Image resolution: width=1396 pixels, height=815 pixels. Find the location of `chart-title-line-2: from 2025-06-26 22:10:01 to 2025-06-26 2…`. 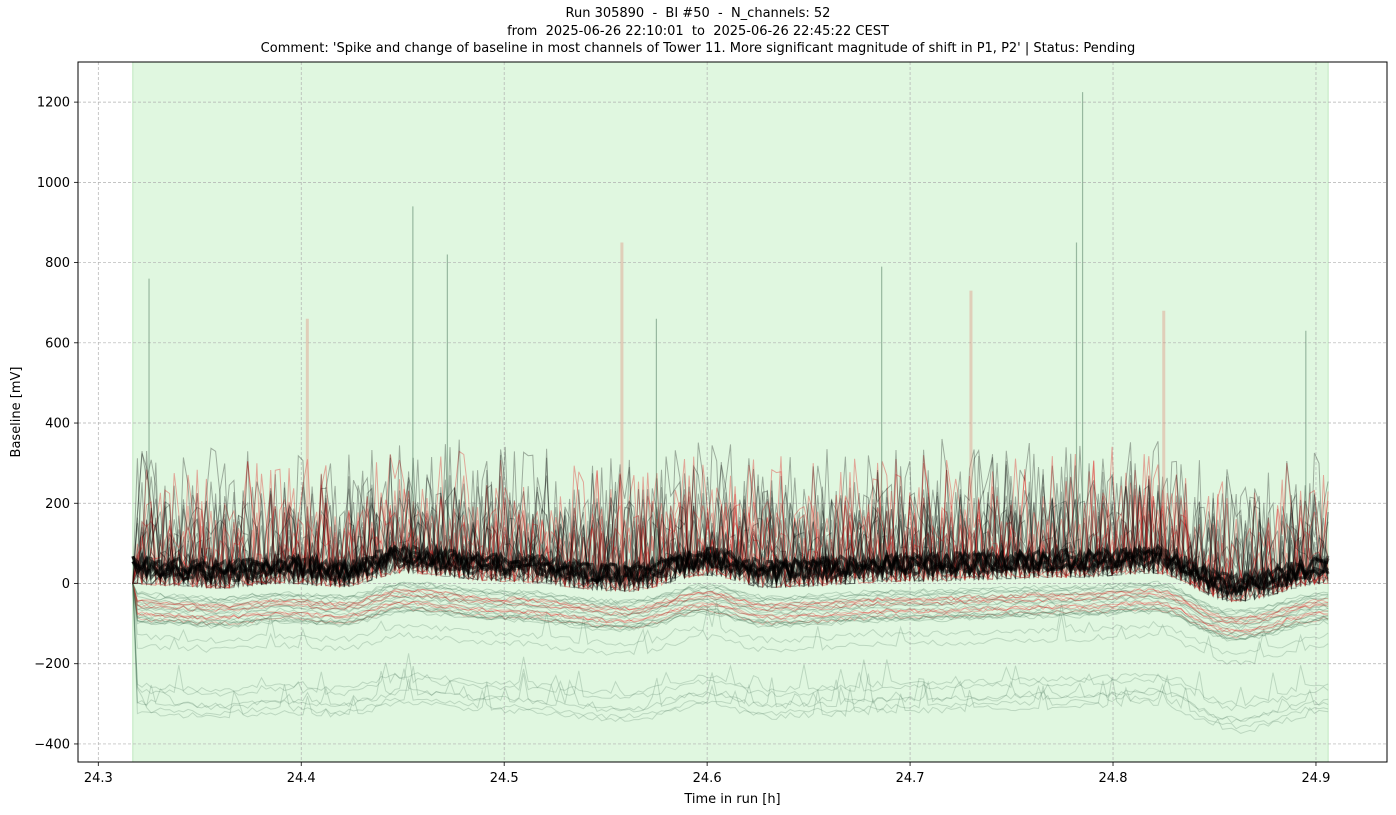

chart-title-line-2: from 2025-06-26 22:10:01 to 2025-06-26 2… is located at coordinates (698, 31).